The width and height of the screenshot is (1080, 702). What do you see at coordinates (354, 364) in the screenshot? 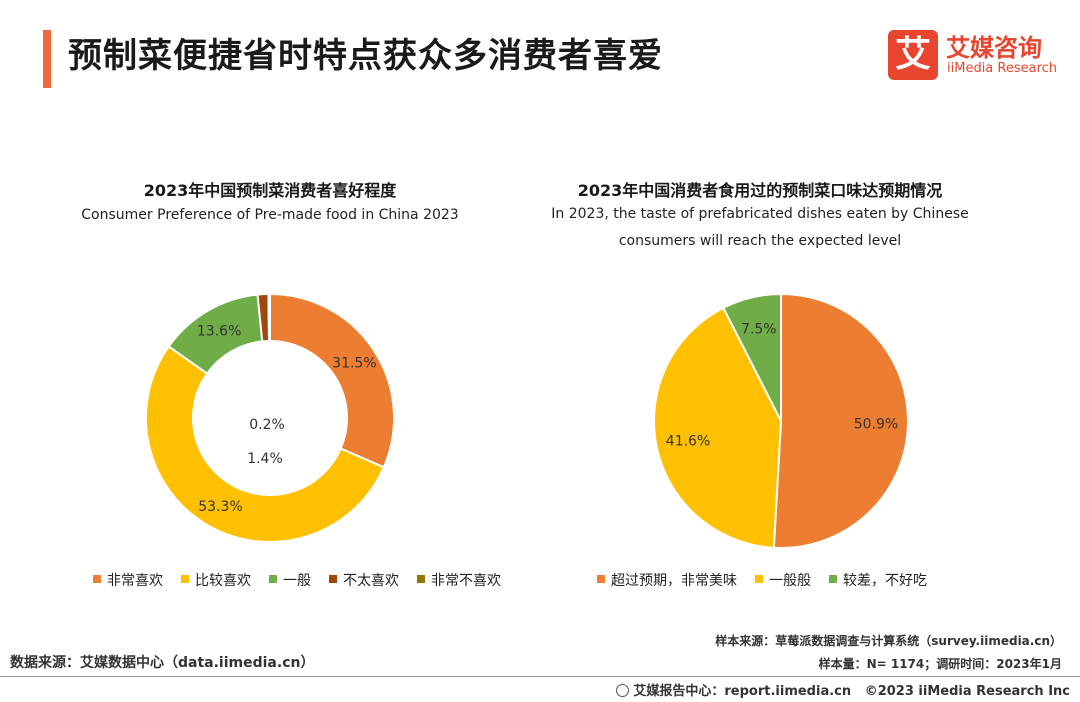
I see `chart1-data-label-0: 31.5%` at bounding box center [354, 364].